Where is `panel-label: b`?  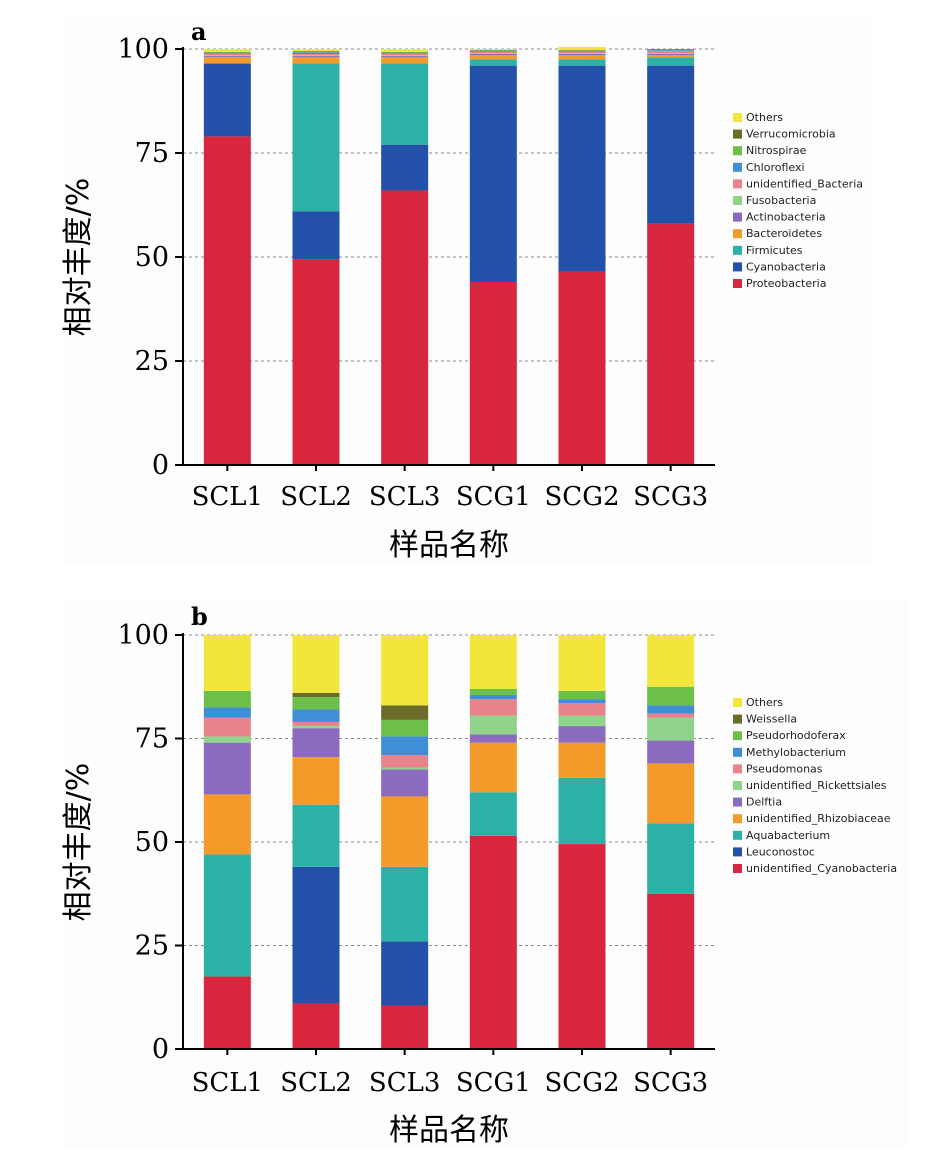
panel-label: b is located at coordinates (199, 616).